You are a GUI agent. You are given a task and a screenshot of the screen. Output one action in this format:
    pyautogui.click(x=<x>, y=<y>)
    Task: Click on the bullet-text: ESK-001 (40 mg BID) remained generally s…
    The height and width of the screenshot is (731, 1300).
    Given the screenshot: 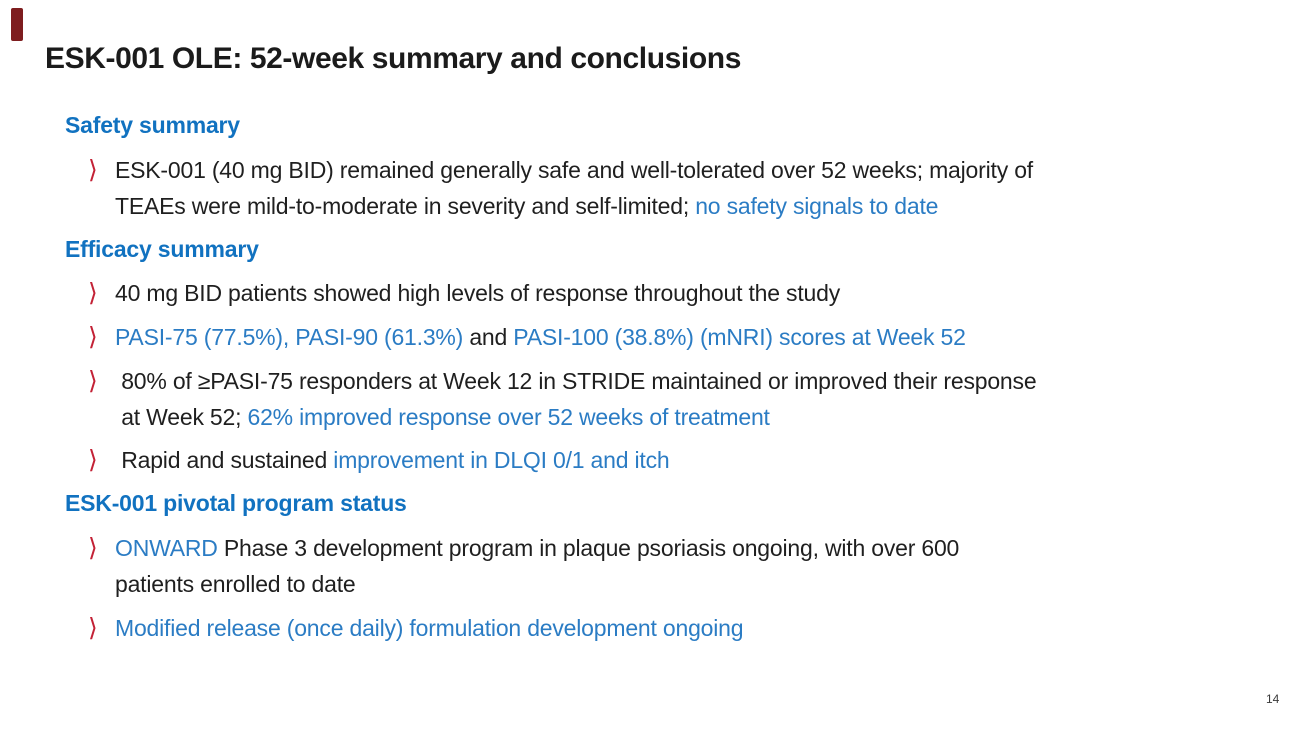 What is the action you would take?
    pyautogui.click(x=574, y=188)
    